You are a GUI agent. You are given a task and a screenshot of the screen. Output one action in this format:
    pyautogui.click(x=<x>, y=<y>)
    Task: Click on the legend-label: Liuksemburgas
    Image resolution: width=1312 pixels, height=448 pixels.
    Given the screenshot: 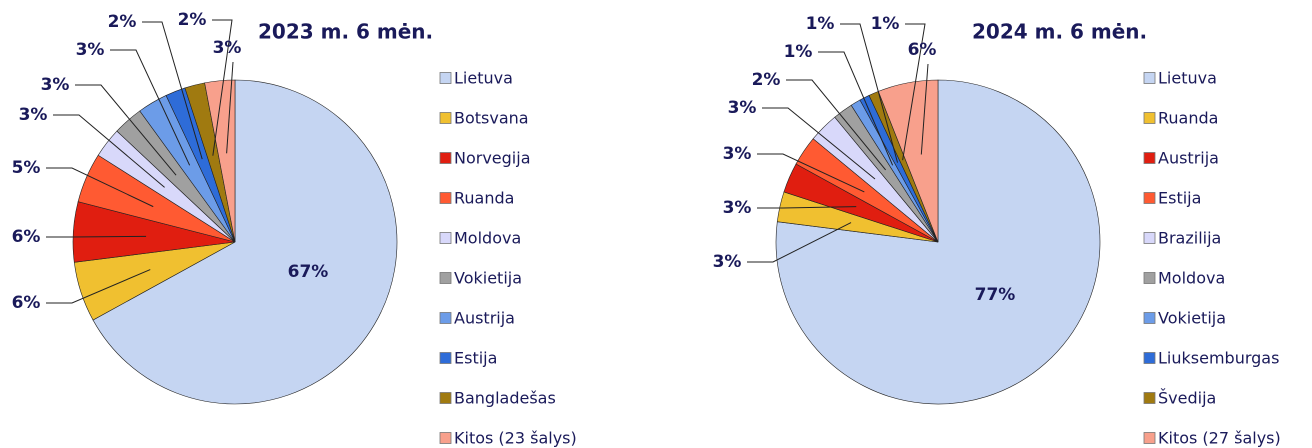 What is the action you would take?
    pyautogui.click(x=1218, y=358)
    